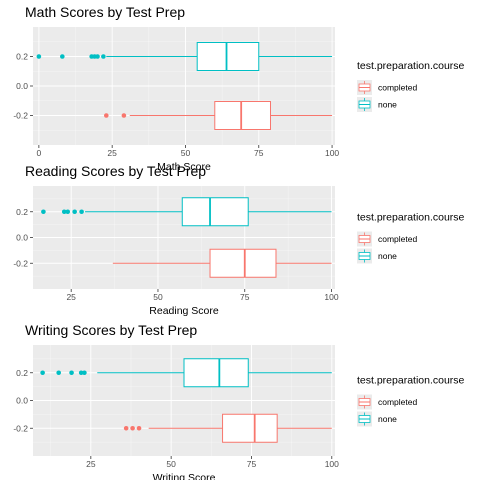 The image size is (480, 480). I want to click on x-axis-label: Math Score, so click(184, 167).